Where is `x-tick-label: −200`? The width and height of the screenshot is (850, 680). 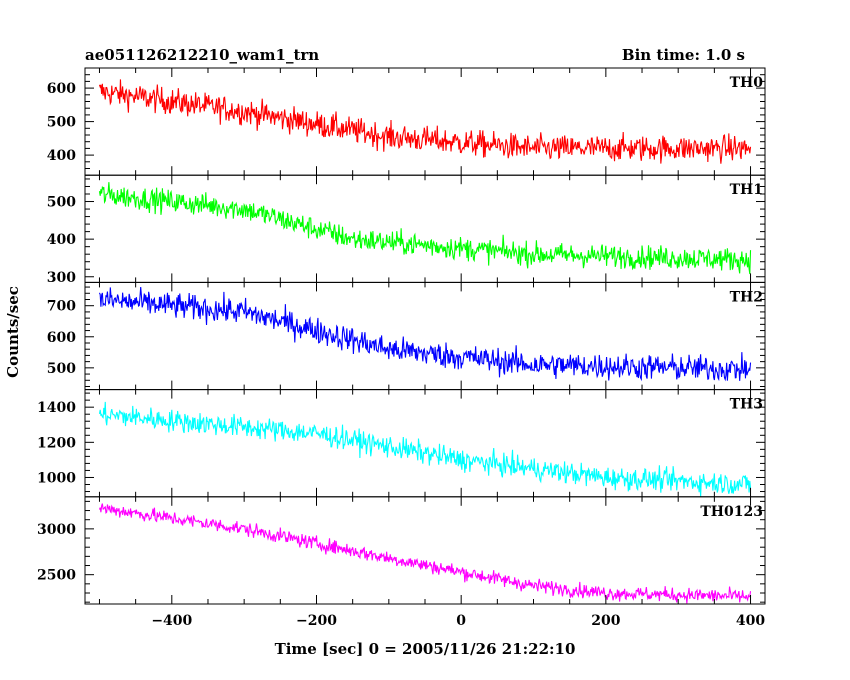
x-tick-label: −200 is located at coordinates (316, 621).